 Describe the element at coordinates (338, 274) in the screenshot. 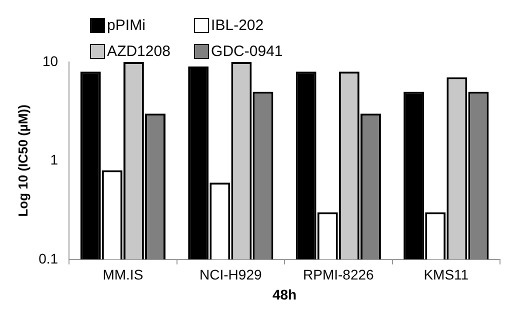

I see `x-tick-label: RPMI-8226` at that location.